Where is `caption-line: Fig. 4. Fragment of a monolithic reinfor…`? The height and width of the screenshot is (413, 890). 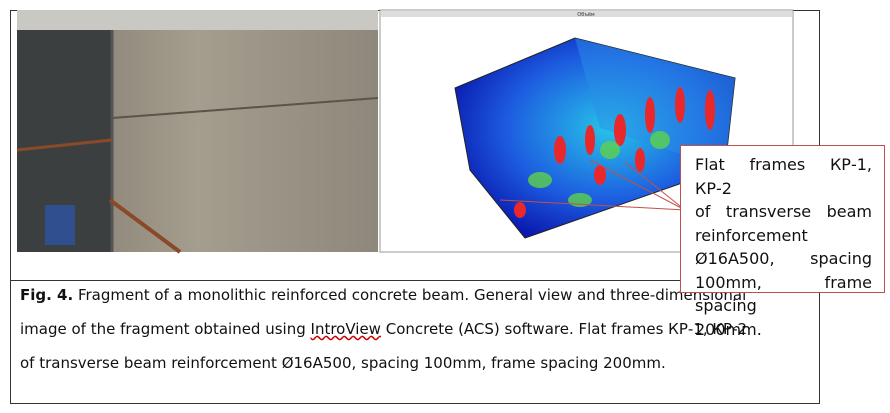 caption-line: Fig. 4. Fragment of a monolithic reinfor… is located at coordinates (383, 295).